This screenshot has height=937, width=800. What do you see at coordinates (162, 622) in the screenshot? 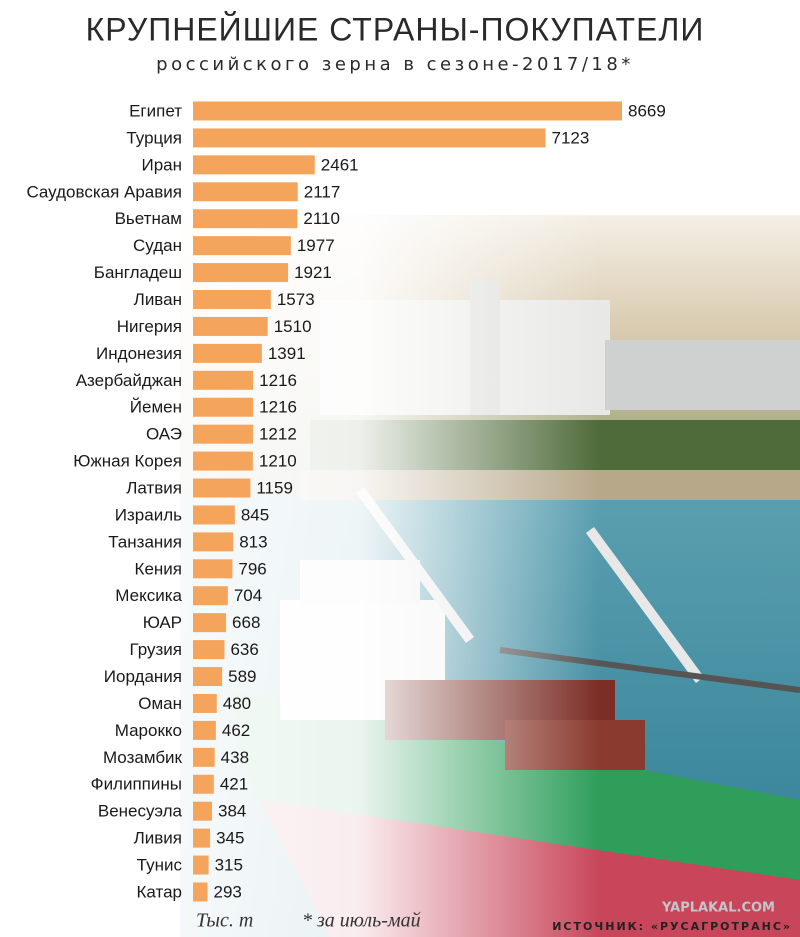
I see `category-label: ЮАР` at bounding box center [162, 622].